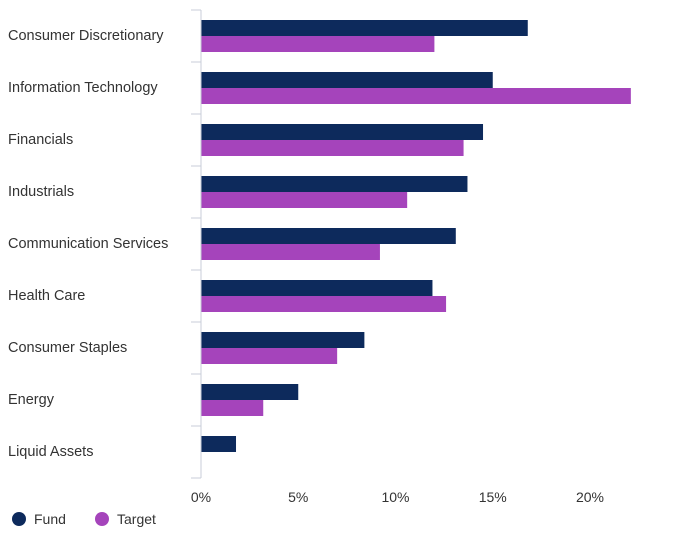 The image size is (686, 539). Describe the element at coordinates (290, 252) in the screenshot. I see `bar-target-communication-services` at that location.